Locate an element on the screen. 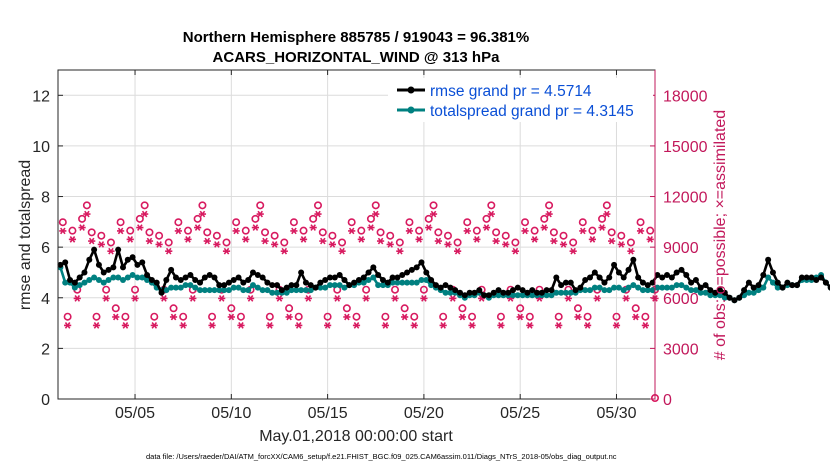 The width and height of the screenshot is (830, 470). y-tick-label: 0 is located at coordinates (45, 400).